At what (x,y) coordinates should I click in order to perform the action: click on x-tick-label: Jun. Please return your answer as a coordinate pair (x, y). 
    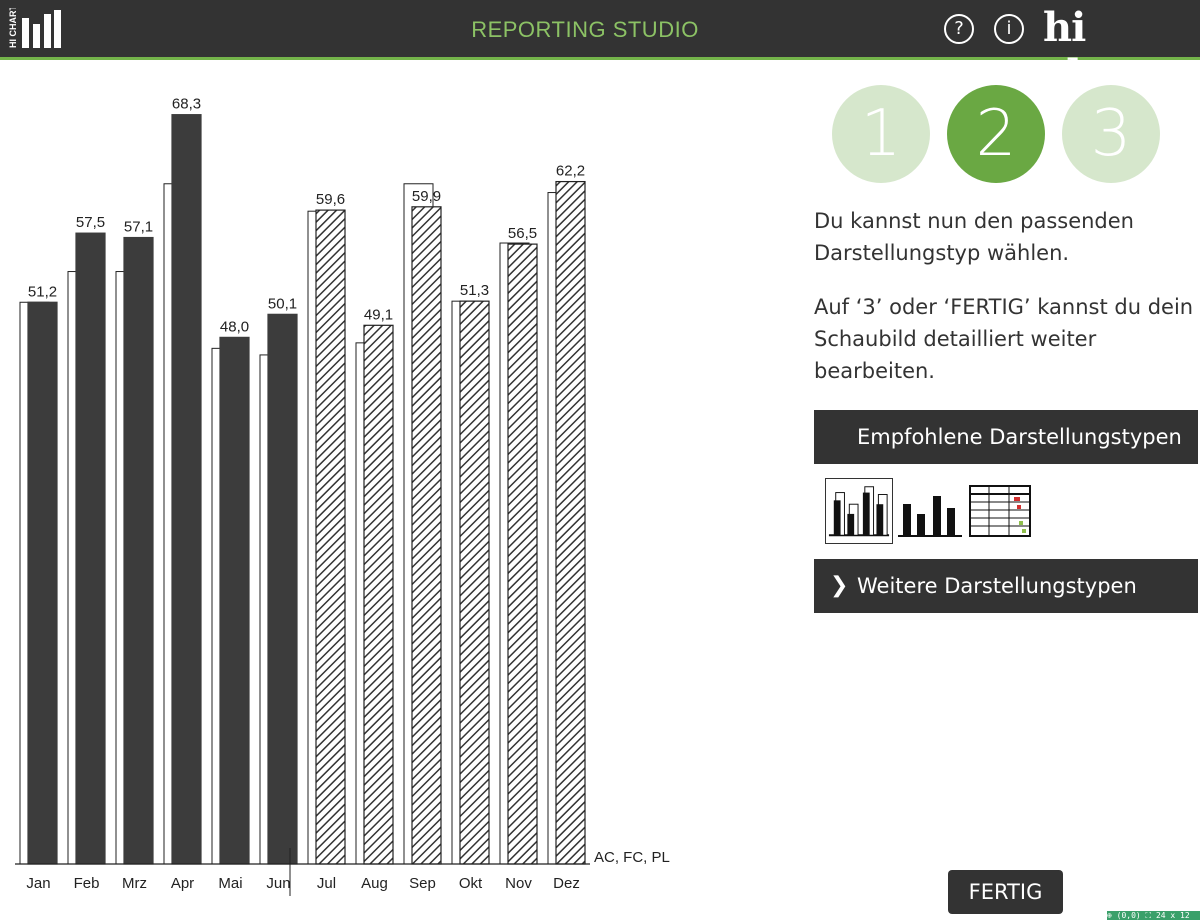
    Looking at the image, I should click on (278, 883).